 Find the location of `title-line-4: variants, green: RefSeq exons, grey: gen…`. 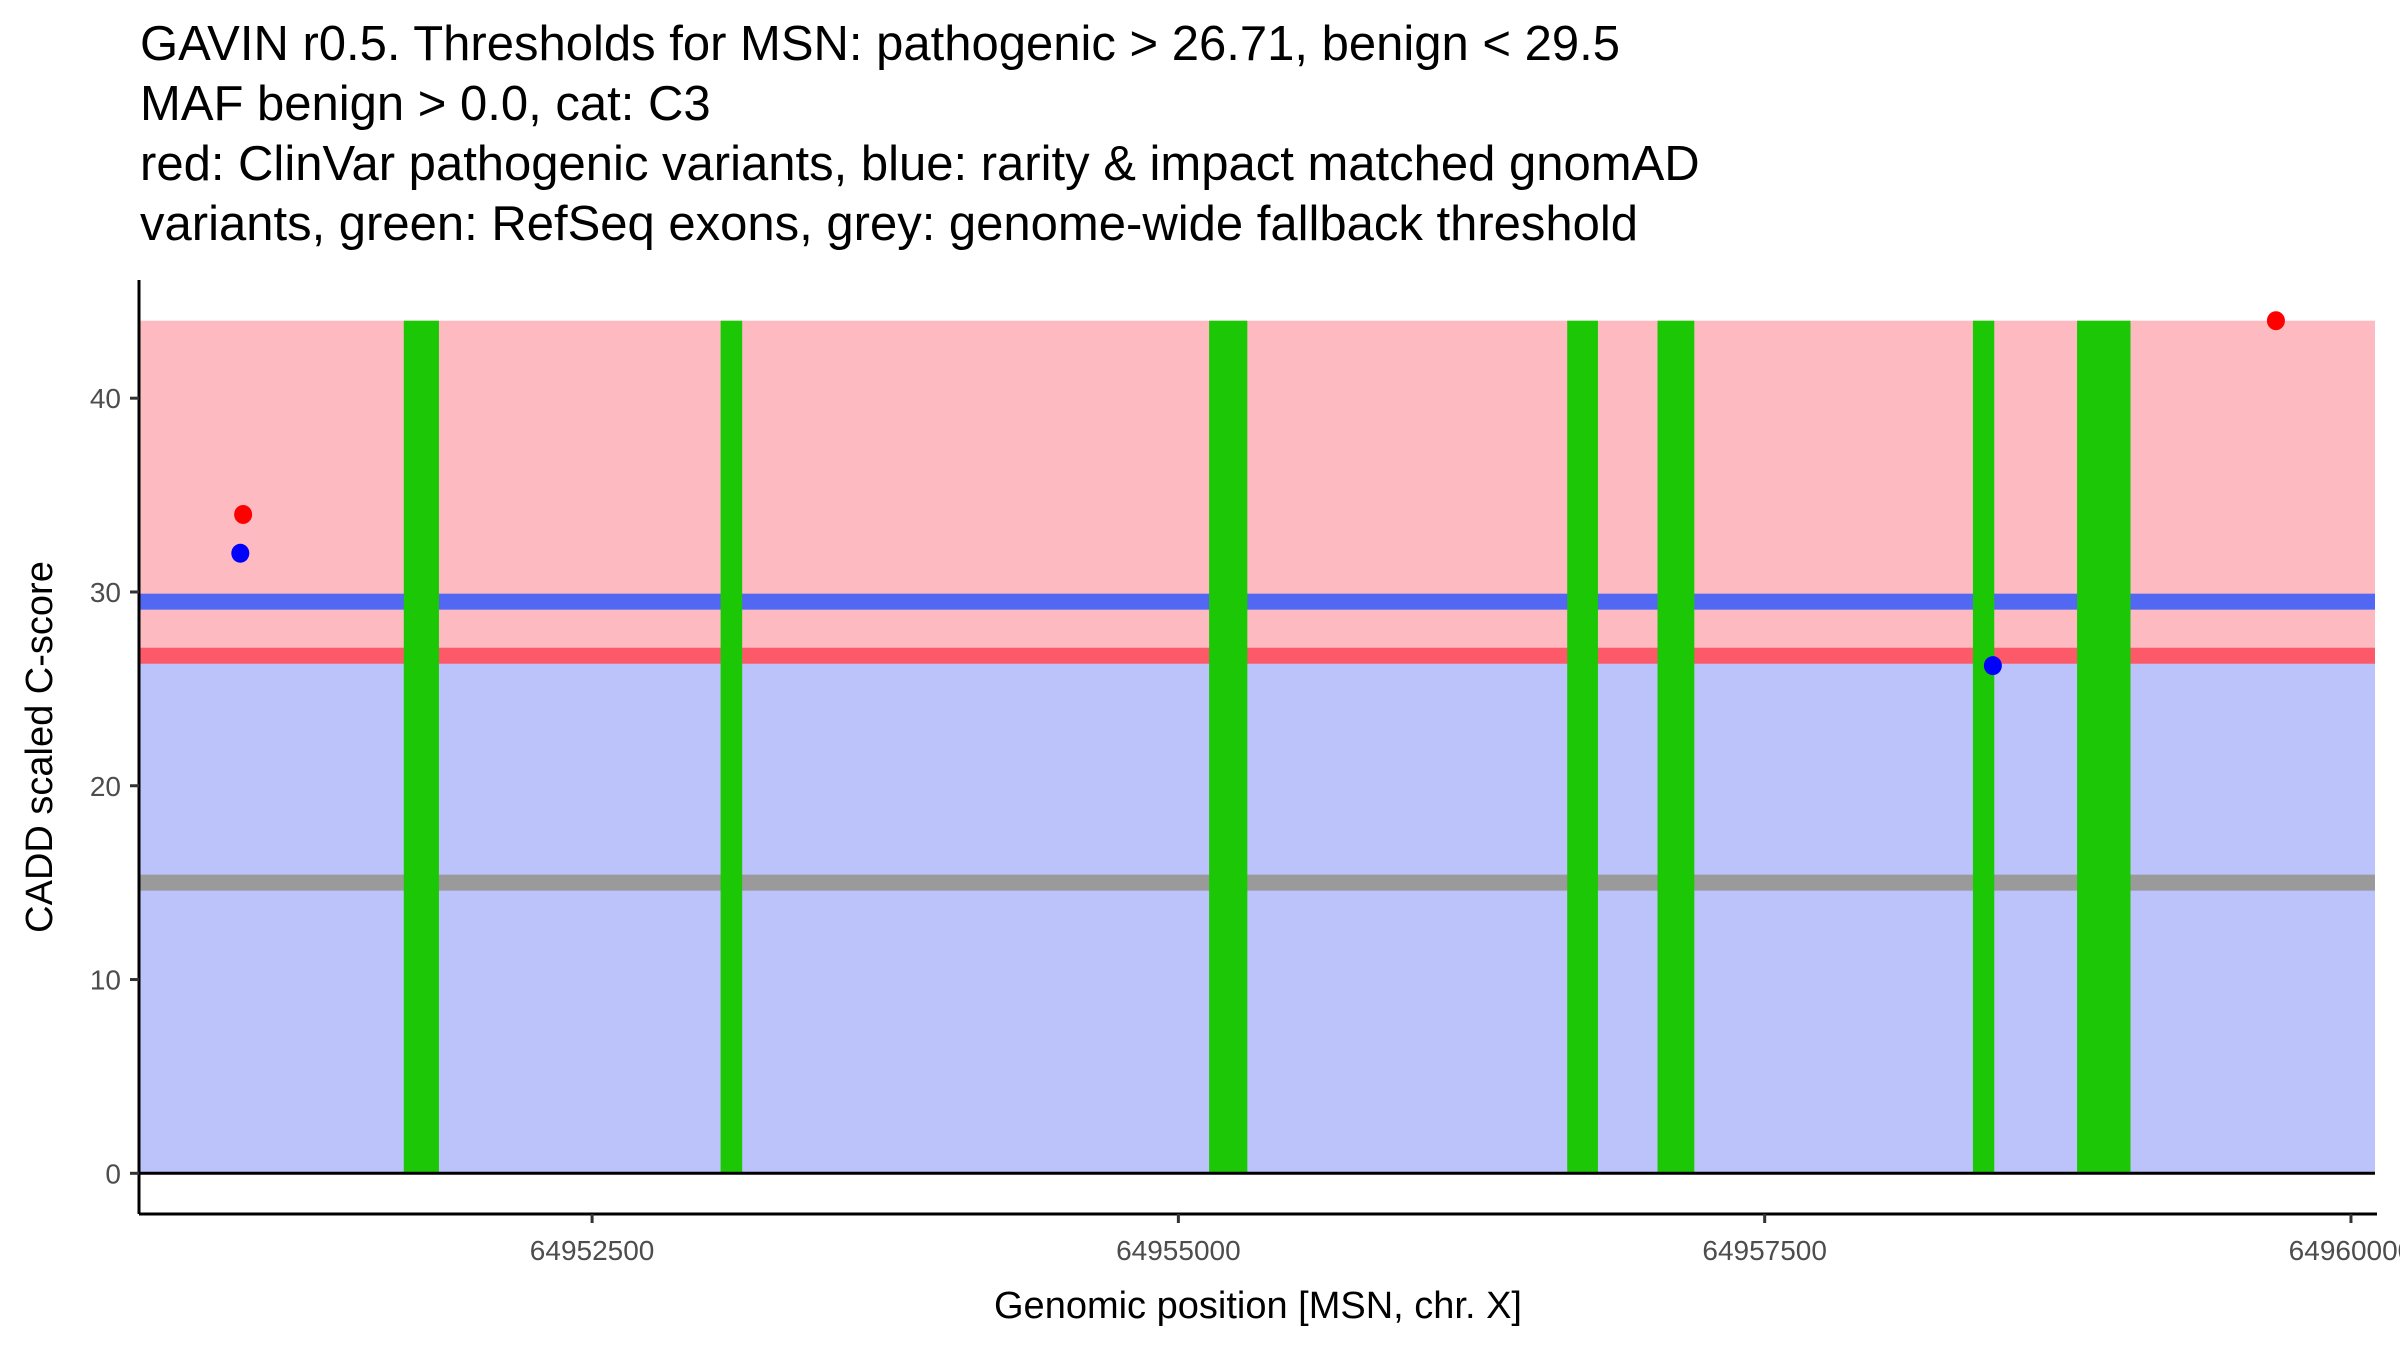

title-line-4: variants, green: RefSeq exons, grey: gen… is located at coordinates (889, 224).